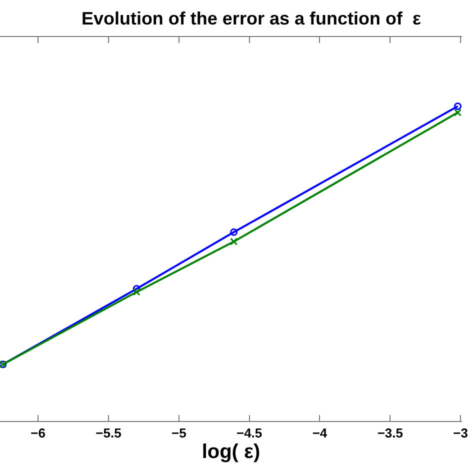  Describe the element at coordinates (390, 433) in the screenshot. I see `x-tick-label: −3.5` at that location.